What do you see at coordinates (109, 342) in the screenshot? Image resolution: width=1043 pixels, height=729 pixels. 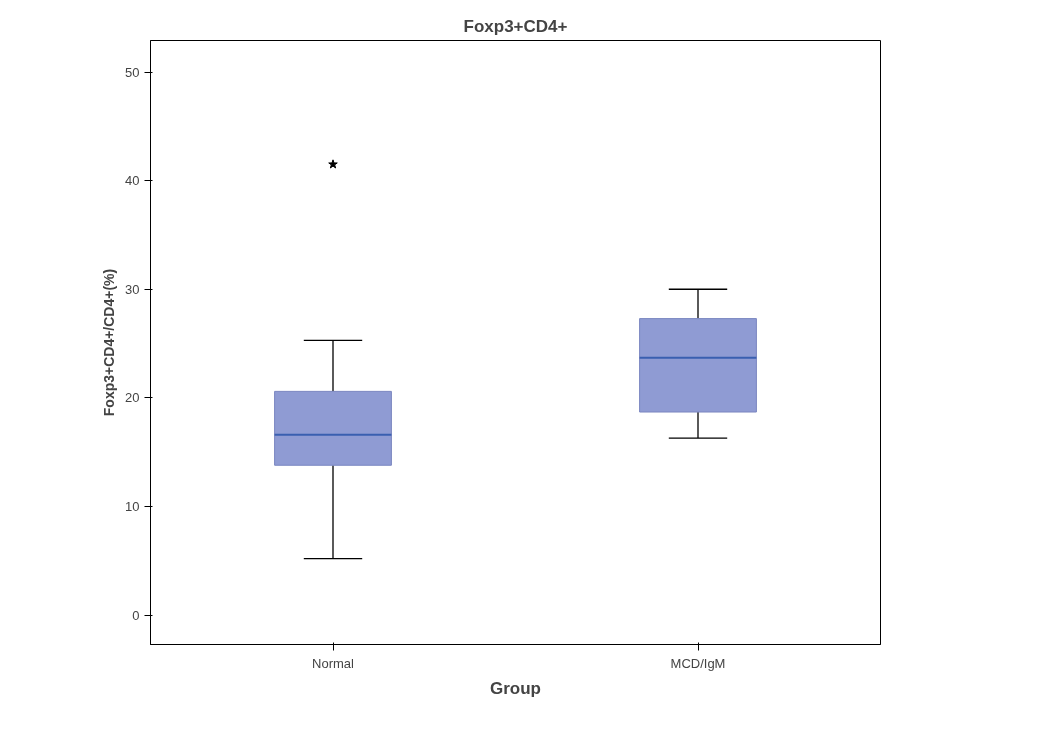 I see `y-axis-title: Foxp3+CD4+/CD4+(%)` at bounding box center [109, 342].